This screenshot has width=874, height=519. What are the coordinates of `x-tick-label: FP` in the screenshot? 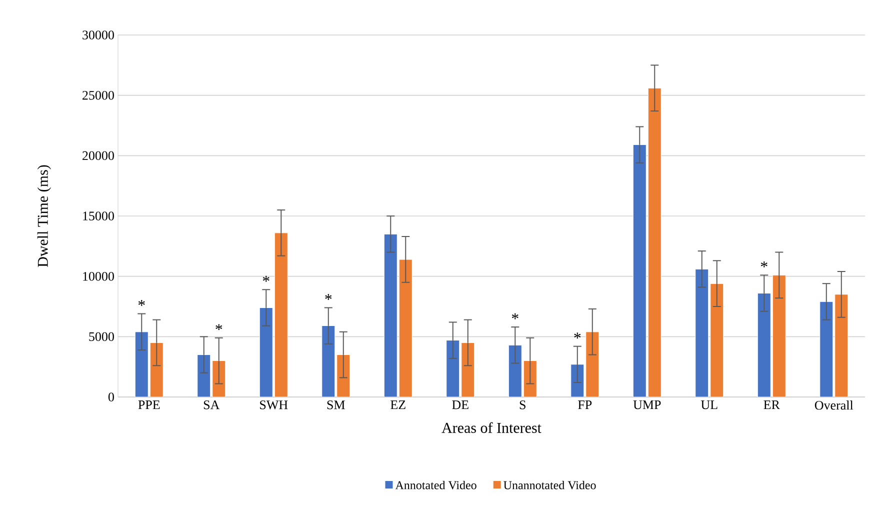 It's located at (585, 405).